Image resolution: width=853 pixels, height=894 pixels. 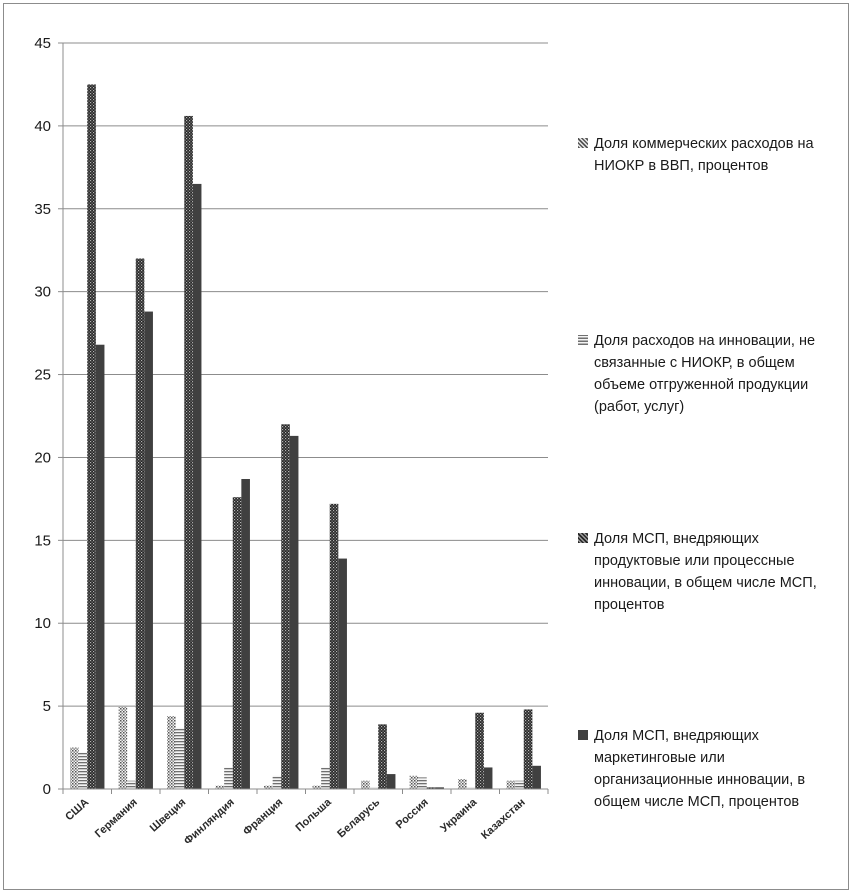 What do you see at coordinates (245, 633) in the screenshot?
I see `bar-series-4-Финляндия` at bounding box center [245, 633].